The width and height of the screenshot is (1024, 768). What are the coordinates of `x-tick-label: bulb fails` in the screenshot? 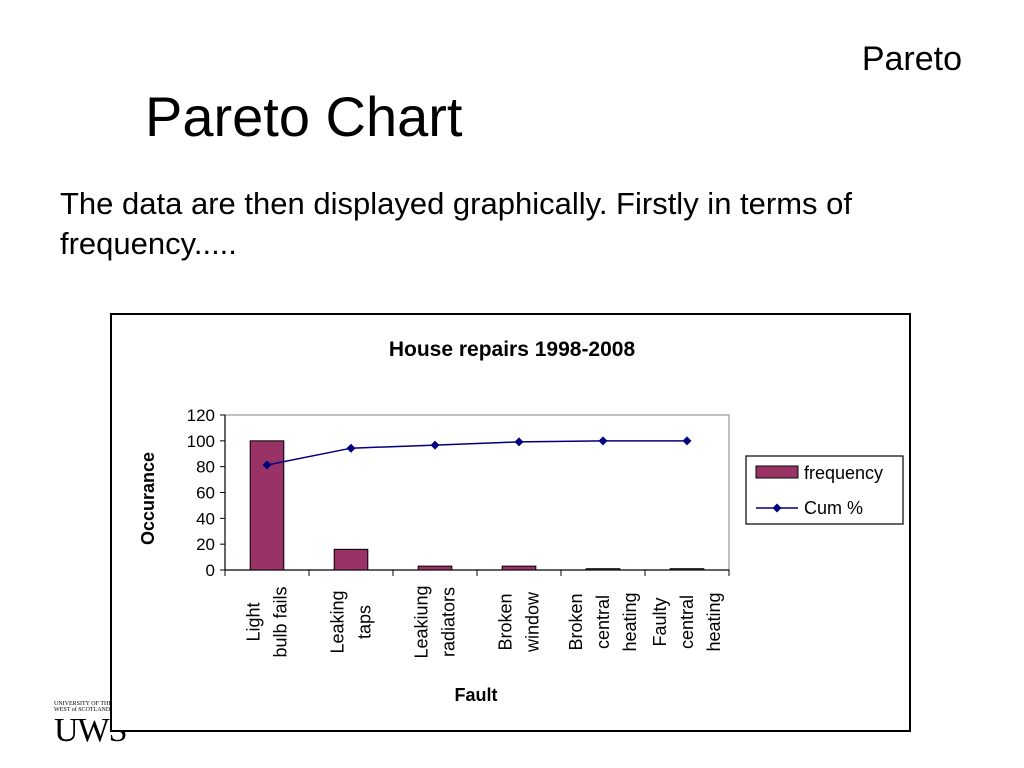 It's located at (281, 621).